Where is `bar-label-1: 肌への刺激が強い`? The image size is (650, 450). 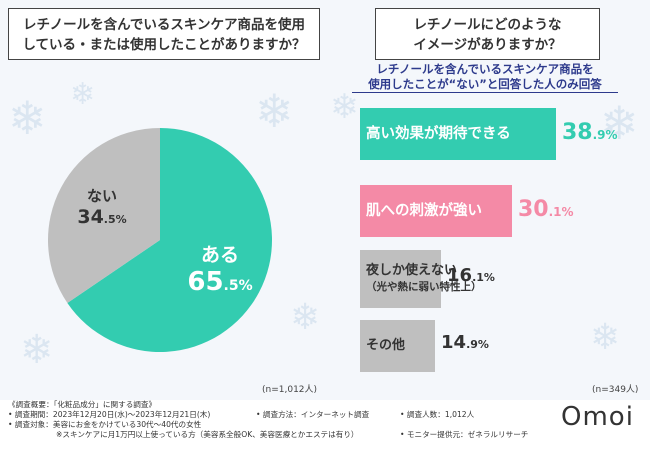
bar-label-1: 肌への刺激が強い is located at coordinates (424, 211).